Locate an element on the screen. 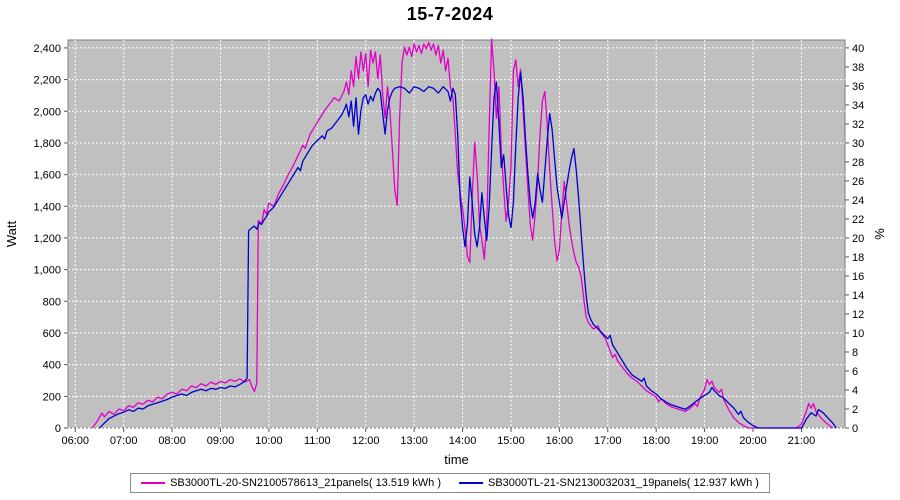 Image resolution: width=900 pixels, height=500 pixels. svg-text: 36 is located at coordinates (858, 87).